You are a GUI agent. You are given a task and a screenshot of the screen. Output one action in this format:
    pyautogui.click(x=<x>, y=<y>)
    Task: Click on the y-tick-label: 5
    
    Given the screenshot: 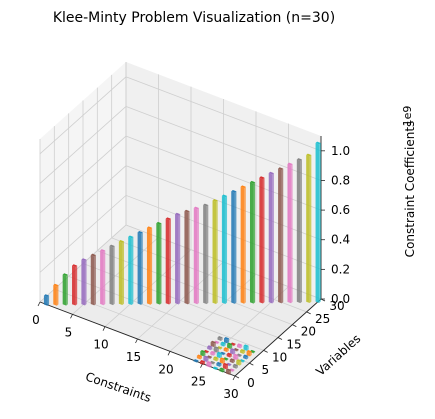 What is the action you would take?
    pyautogui.click(x=266, y=370)
    